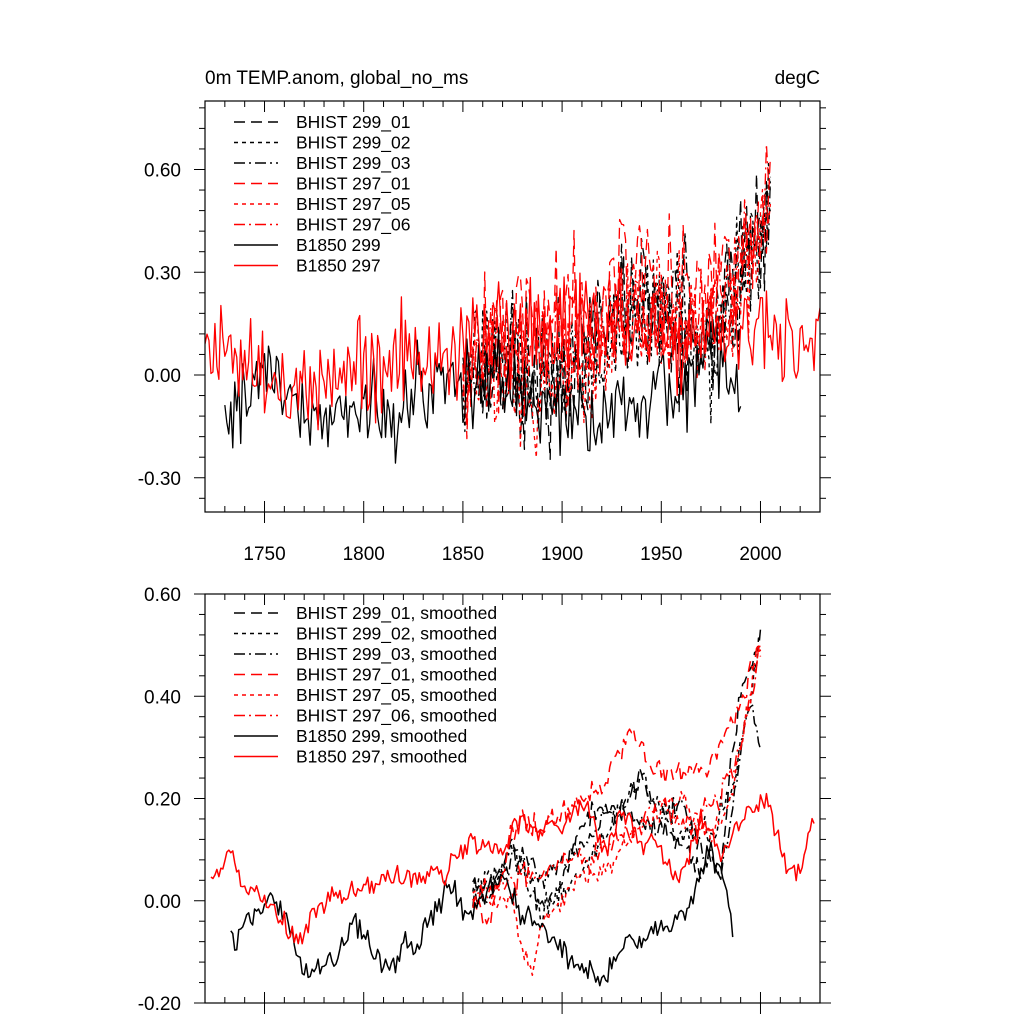 This screenshot has width=1024, height=1029. I want to click on legend-label: B1850 299, so click(338, 245).